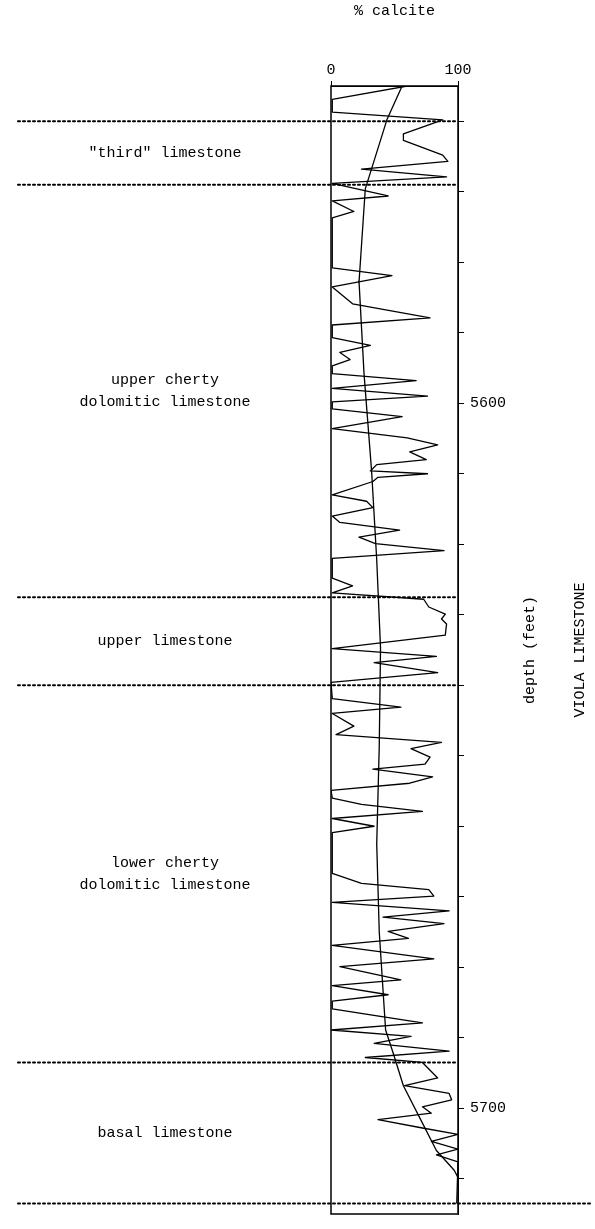 The width and height of the screenshot is (595, 1229). Describe the element at coordinates (488, 404) in the screenshot. I see `y-tick-label: 5600` at that location.